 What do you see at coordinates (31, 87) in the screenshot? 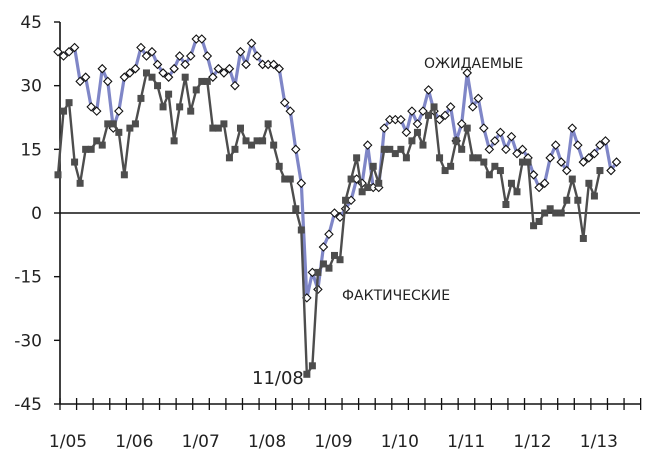
I see `y-tick-label: 30` at bounding box center [31, 87].